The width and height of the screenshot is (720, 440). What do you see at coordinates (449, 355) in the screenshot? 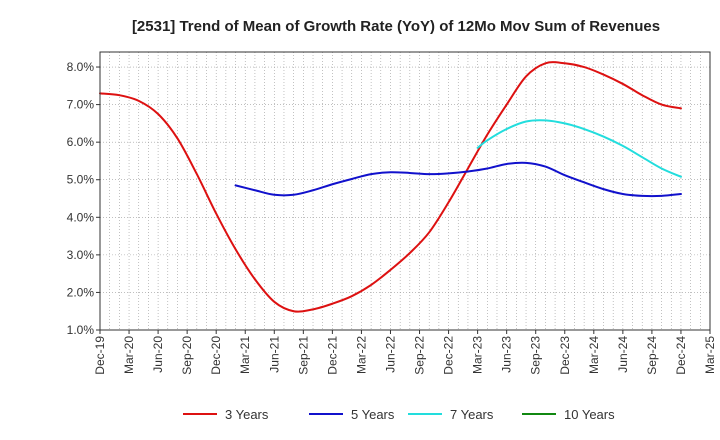
I see `x-tick-label: Dec-22` at bounding box center [449, 355].